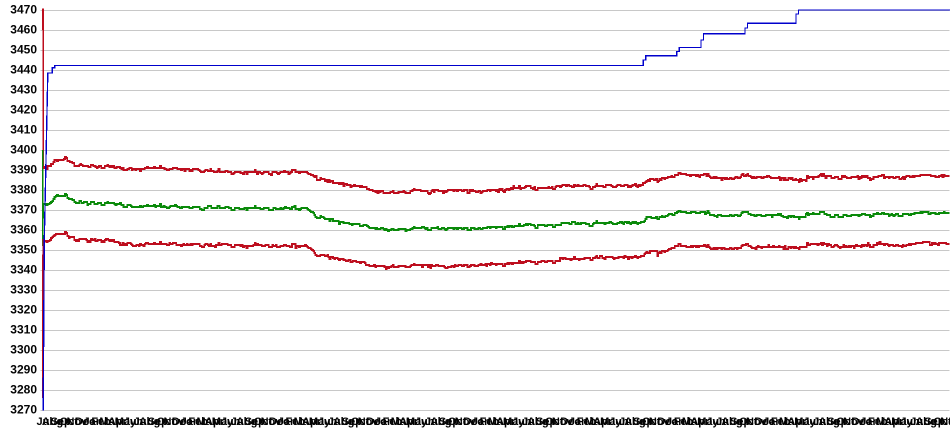 The image size is (950, 440). Describe the element at coordinates (23, 129) in the screenshot. I see `svg-text: 3410` at that location.